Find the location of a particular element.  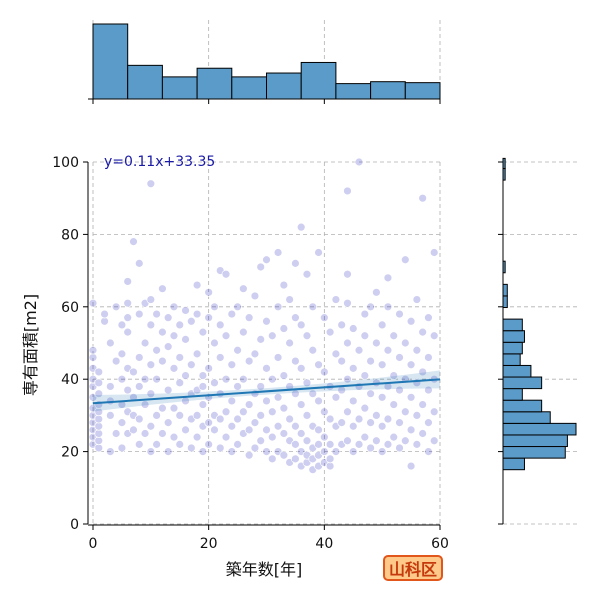

x-tick-label: 0 is located at coordinates (93, 544).